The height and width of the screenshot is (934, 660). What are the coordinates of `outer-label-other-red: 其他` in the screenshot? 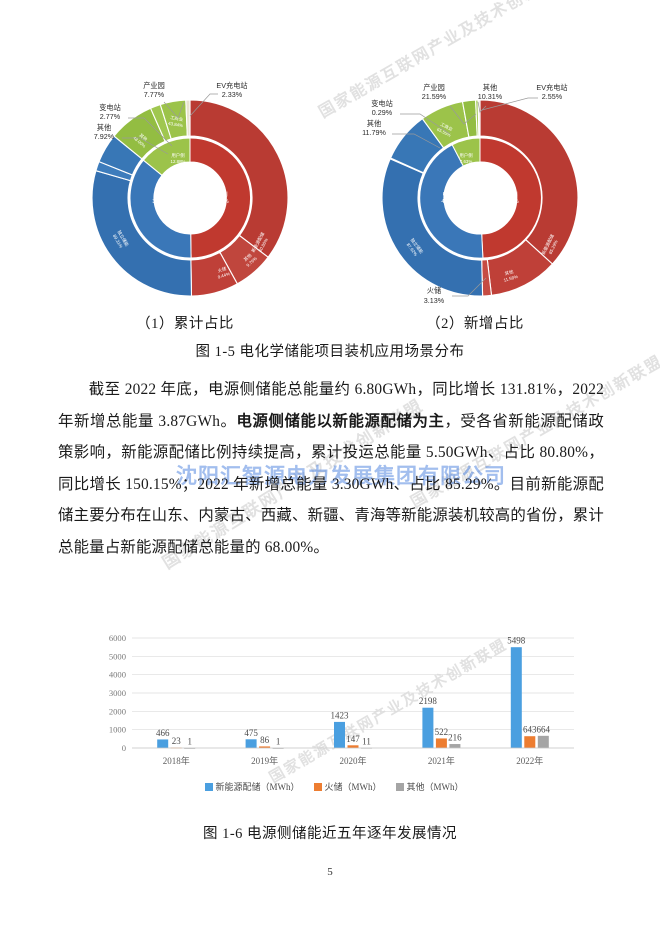 It's located at (248, 256).